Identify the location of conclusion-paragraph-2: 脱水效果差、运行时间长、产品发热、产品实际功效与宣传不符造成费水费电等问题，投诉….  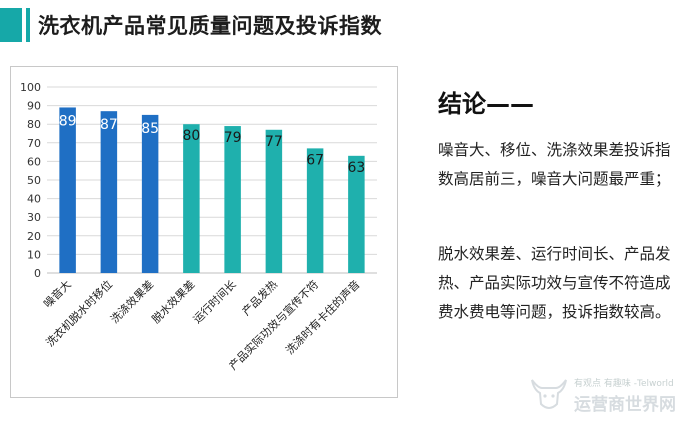
(554, 283).